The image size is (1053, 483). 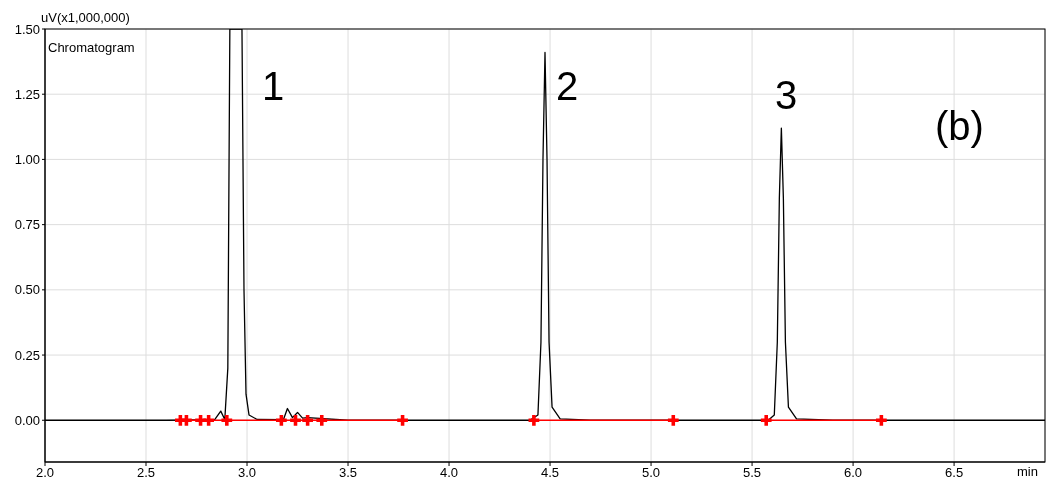 I want to click on x-tick-label: 6.5, so click(x=954, y=473).